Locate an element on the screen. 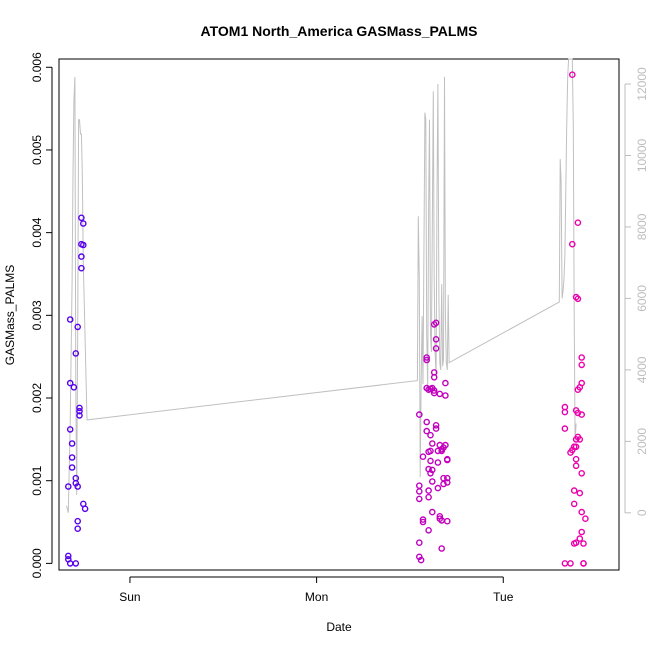 This screenshot has width=650, height=650. y2-tick-label: 10000 is located at coordinates (642, 155).